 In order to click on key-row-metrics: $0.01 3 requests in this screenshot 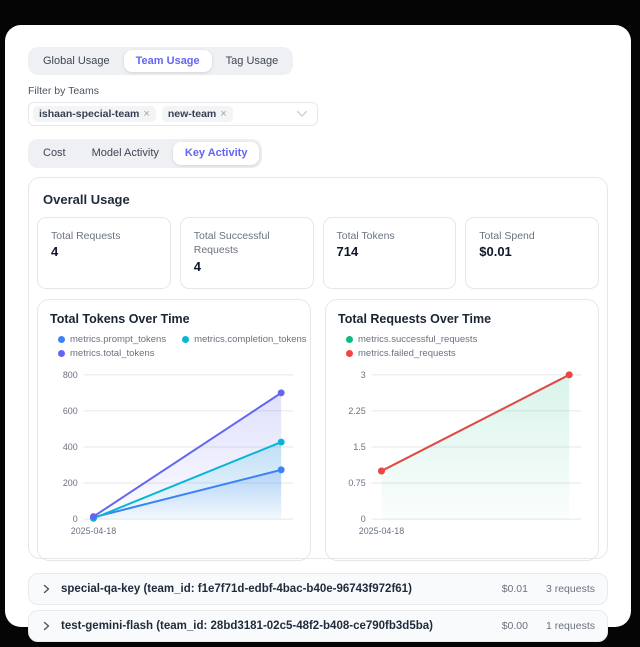, I will do `click(548, 589)`.